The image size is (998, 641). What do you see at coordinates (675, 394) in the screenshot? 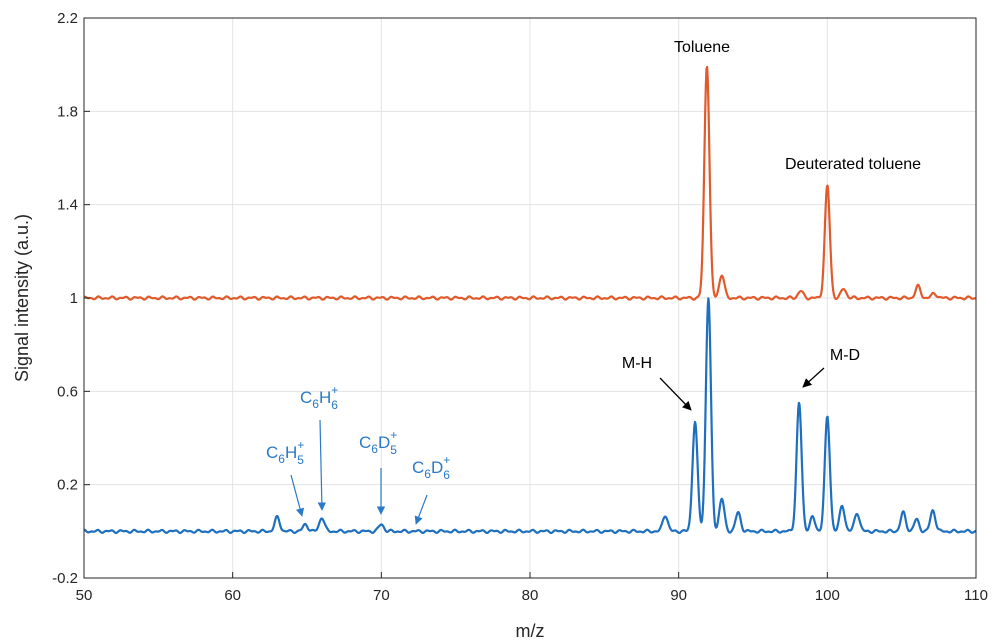
I see `arrow-m-h` at bounding box center [675, 394].